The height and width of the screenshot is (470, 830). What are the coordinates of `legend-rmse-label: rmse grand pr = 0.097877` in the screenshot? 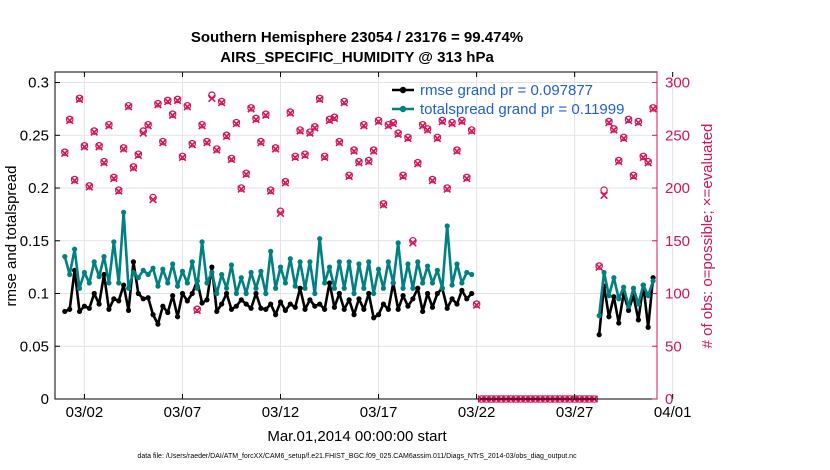 It's located at (506, 90).